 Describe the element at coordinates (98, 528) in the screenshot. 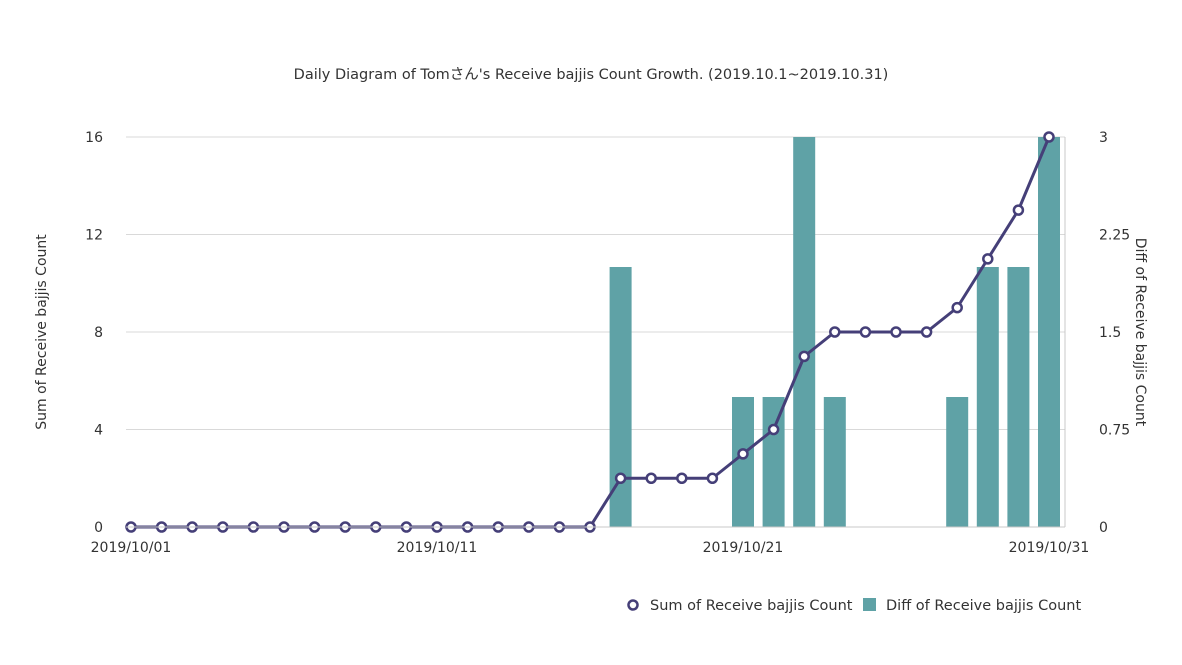

I see `y-left-tick-label: 0` at that location.